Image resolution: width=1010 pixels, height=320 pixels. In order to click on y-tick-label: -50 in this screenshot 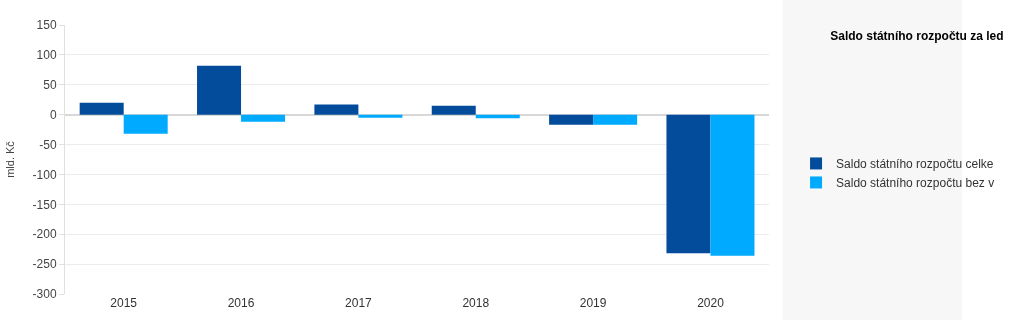, I will do `click(48, 144)`.